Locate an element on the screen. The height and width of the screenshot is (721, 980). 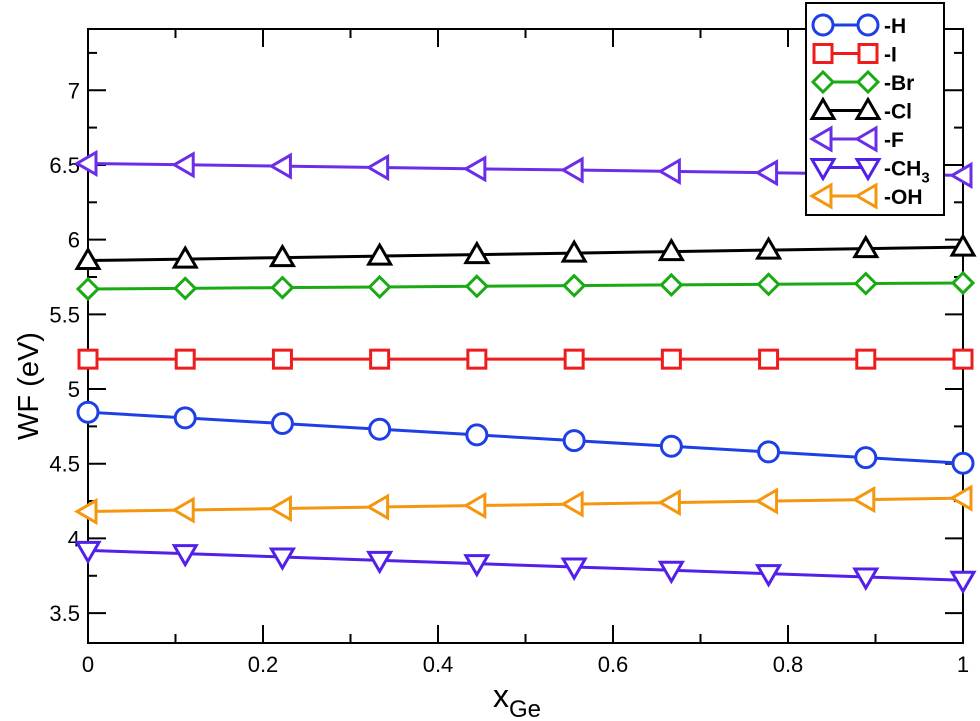
y-tick-label: 6 is located at coordinates (74, 240).